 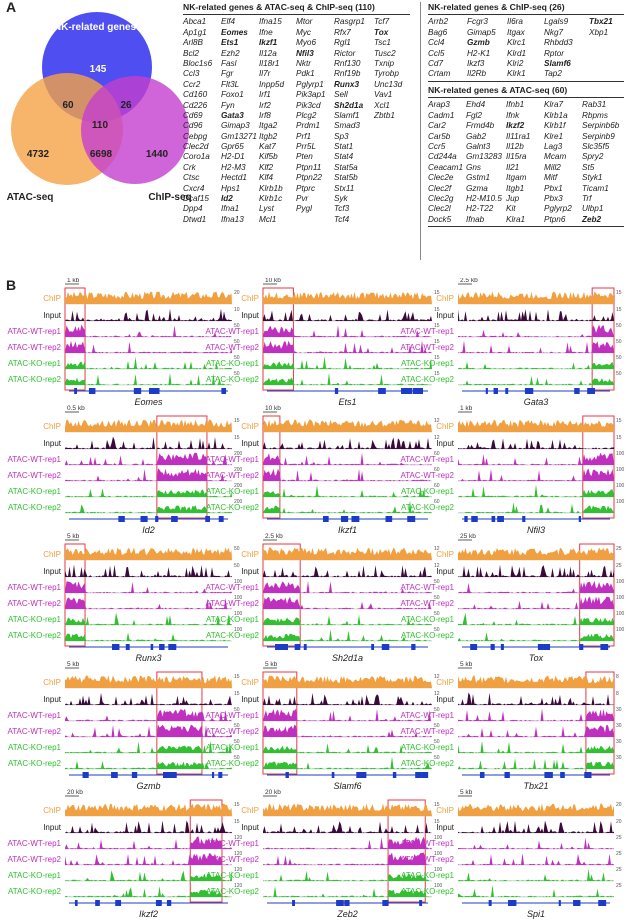 I want to click on scale-label: 1 kb, so click(x=73, y=281).